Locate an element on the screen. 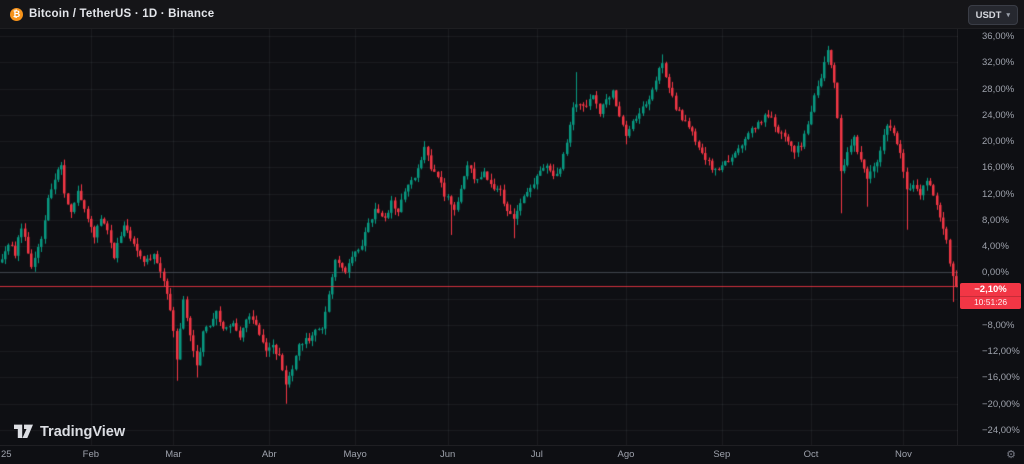 Image resolution: width=1024 pixels, height=464 pixels. price-tick-label: 12,00% is located at coordinates (998, 194).